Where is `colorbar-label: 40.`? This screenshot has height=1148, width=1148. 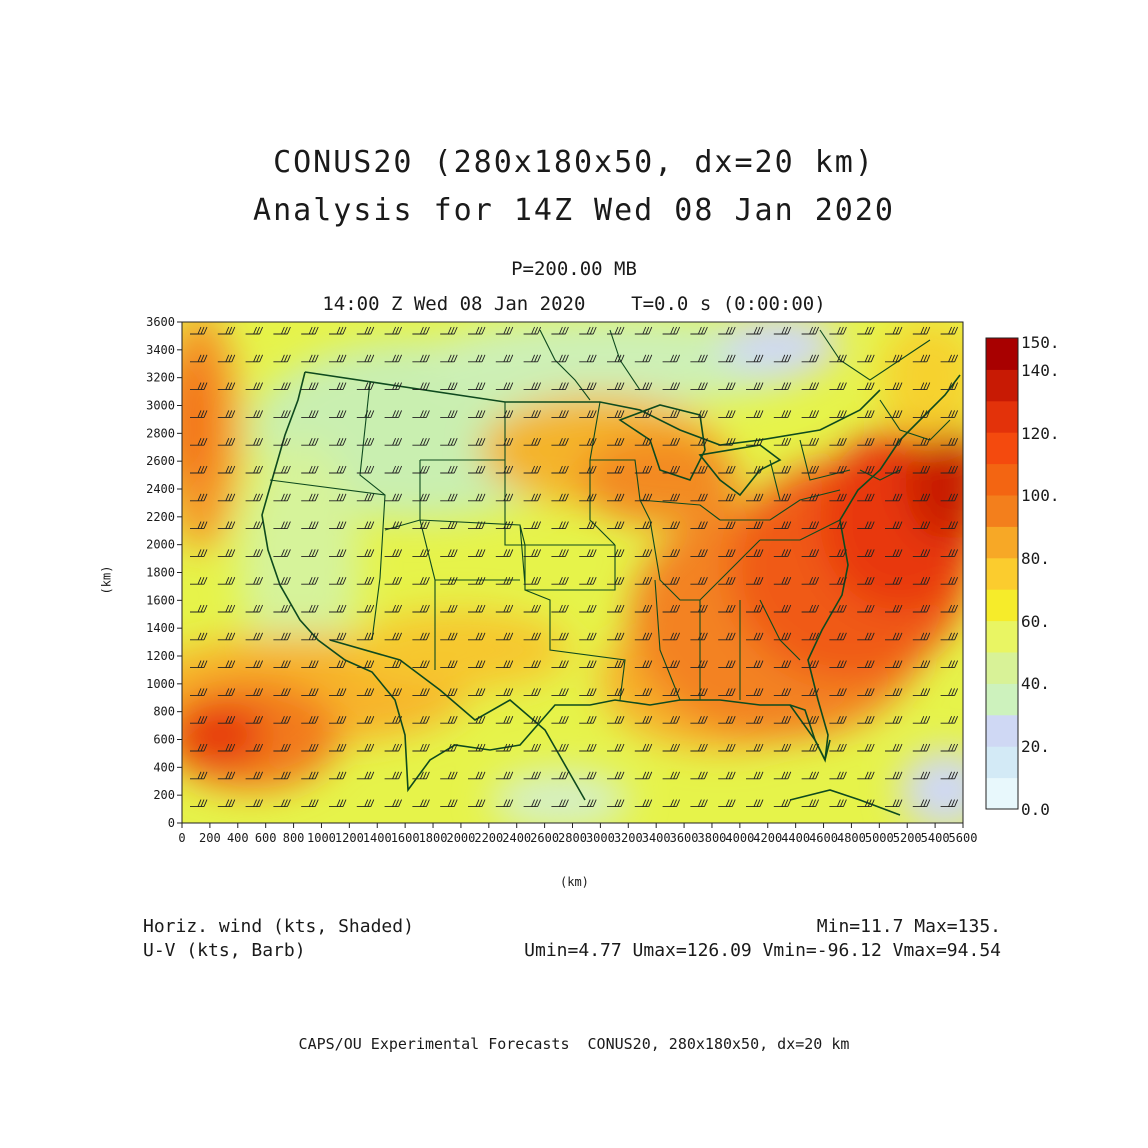 colorbar-label: 40. is located at coordinates (1035, 683).